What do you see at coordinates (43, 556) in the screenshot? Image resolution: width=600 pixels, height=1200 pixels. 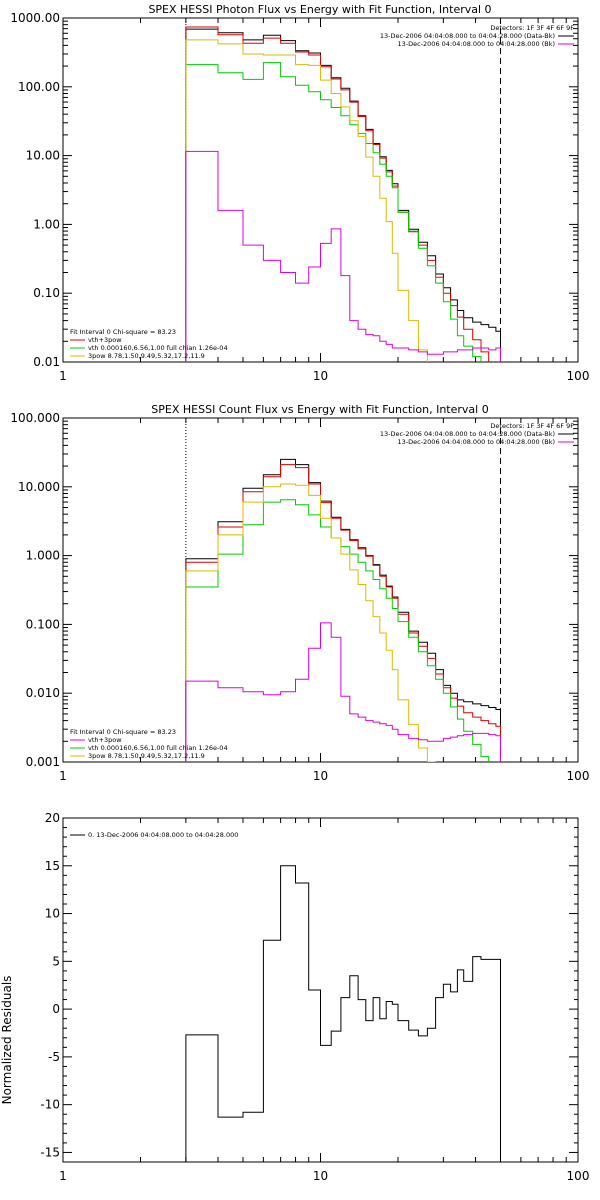 I see `y-tick-label: 1.000` at bounding box center [43, 556].